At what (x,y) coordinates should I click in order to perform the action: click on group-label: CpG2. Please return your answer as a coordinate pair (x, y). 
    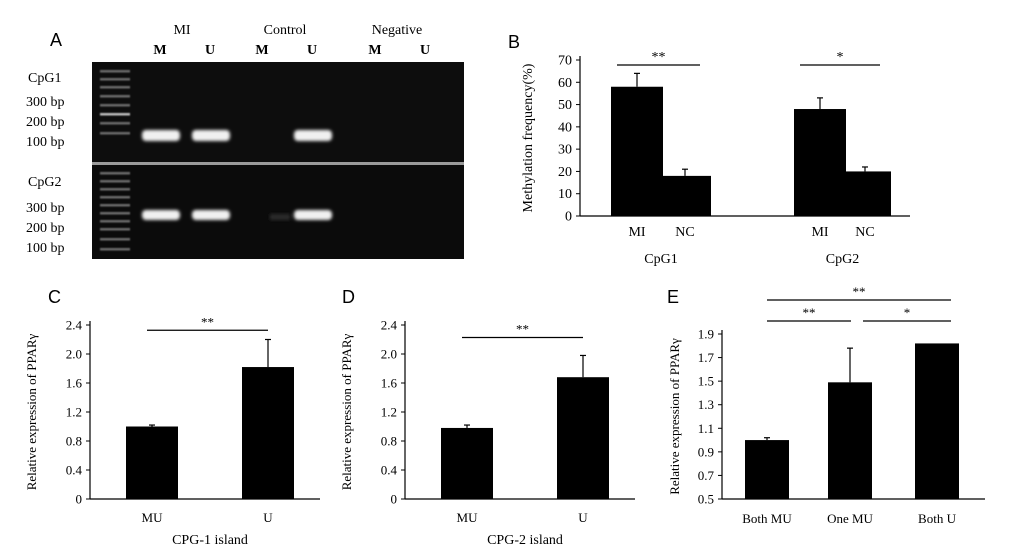
    Looking at the image, I should click on (842, 259).